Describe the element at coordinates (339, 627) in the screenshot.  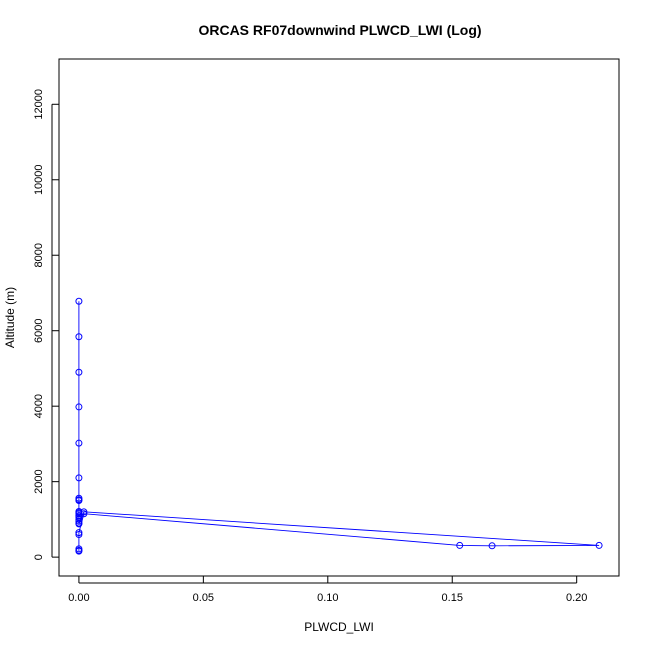
I see `x-axis-label: PLWCD_LWI` at that location.